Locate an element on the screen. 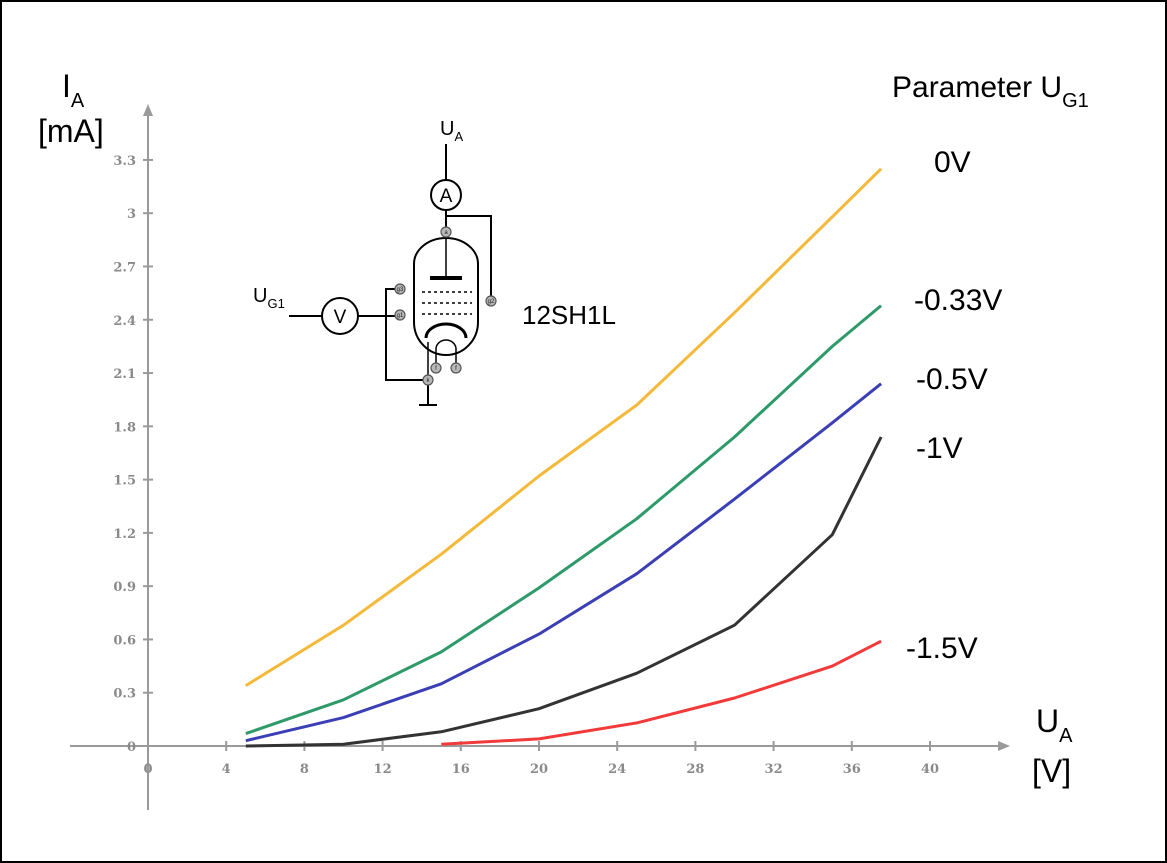 The image size is (1167, 863). x-axis-unit: [V] is located at coordinates (1051, 771).